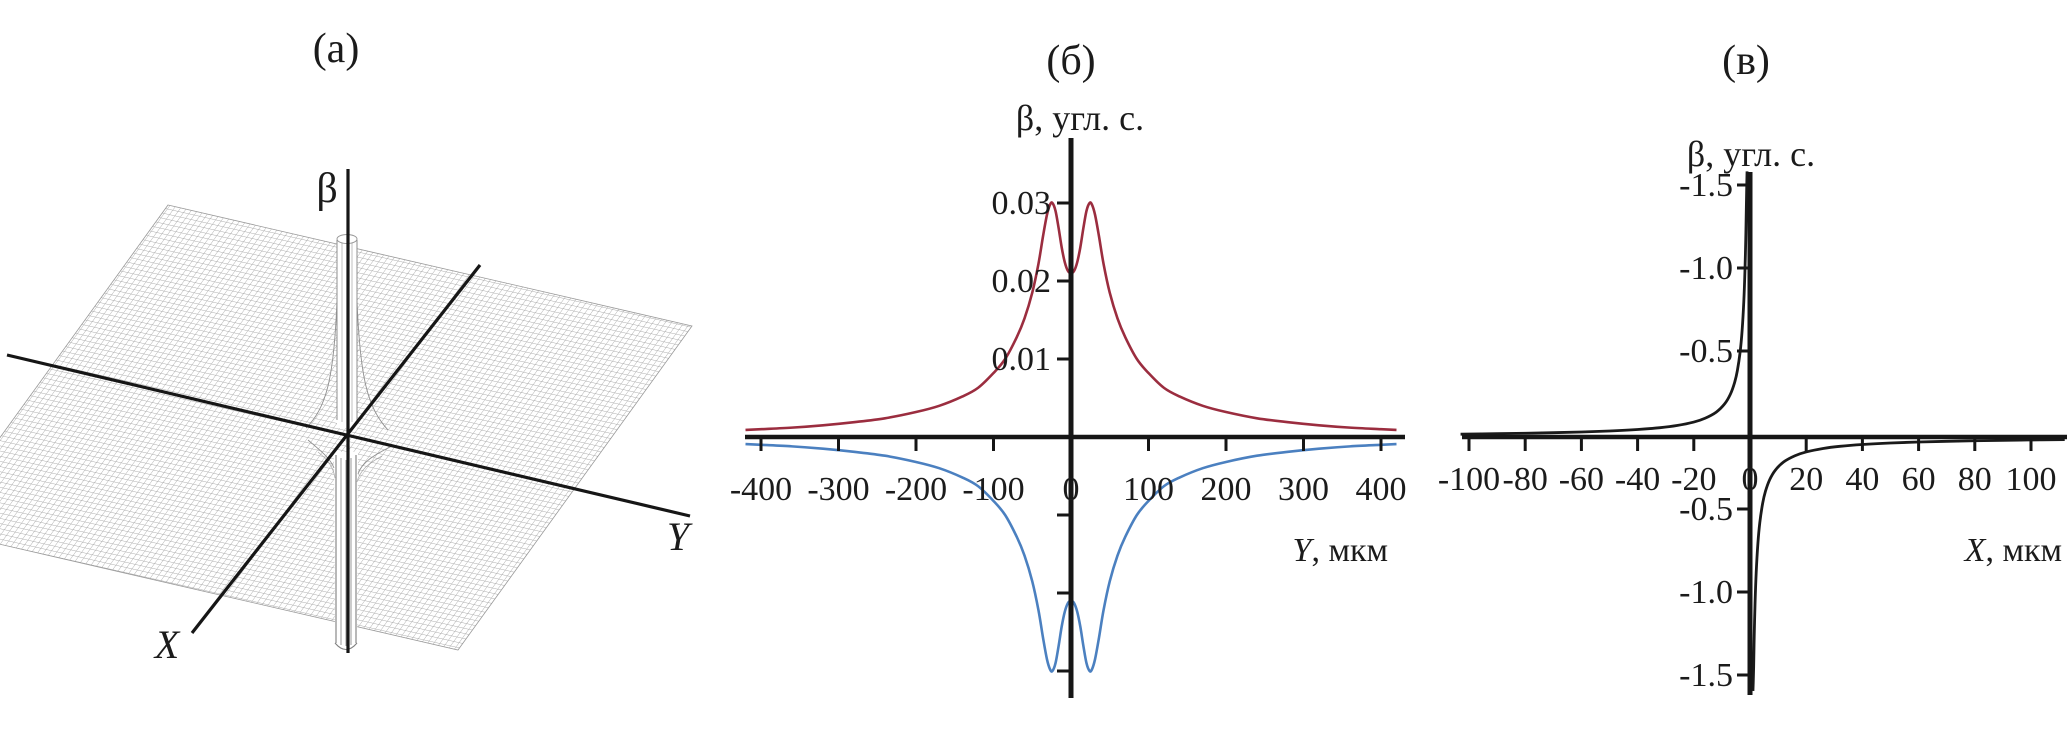 This screenshot has width=2067, height=729. What do you see at coordinates (1919, 479) in the screenshot?
I see `v-x-tick-label: 60` at bounding box center [1919, 479].